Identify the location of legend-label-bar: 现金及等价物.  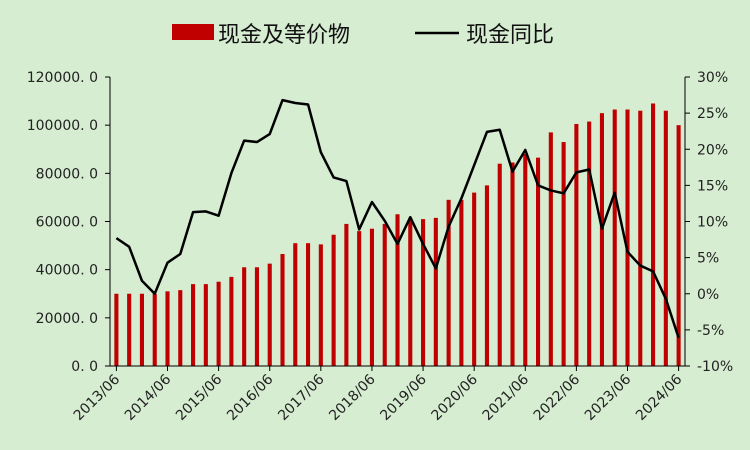
(284, 35).